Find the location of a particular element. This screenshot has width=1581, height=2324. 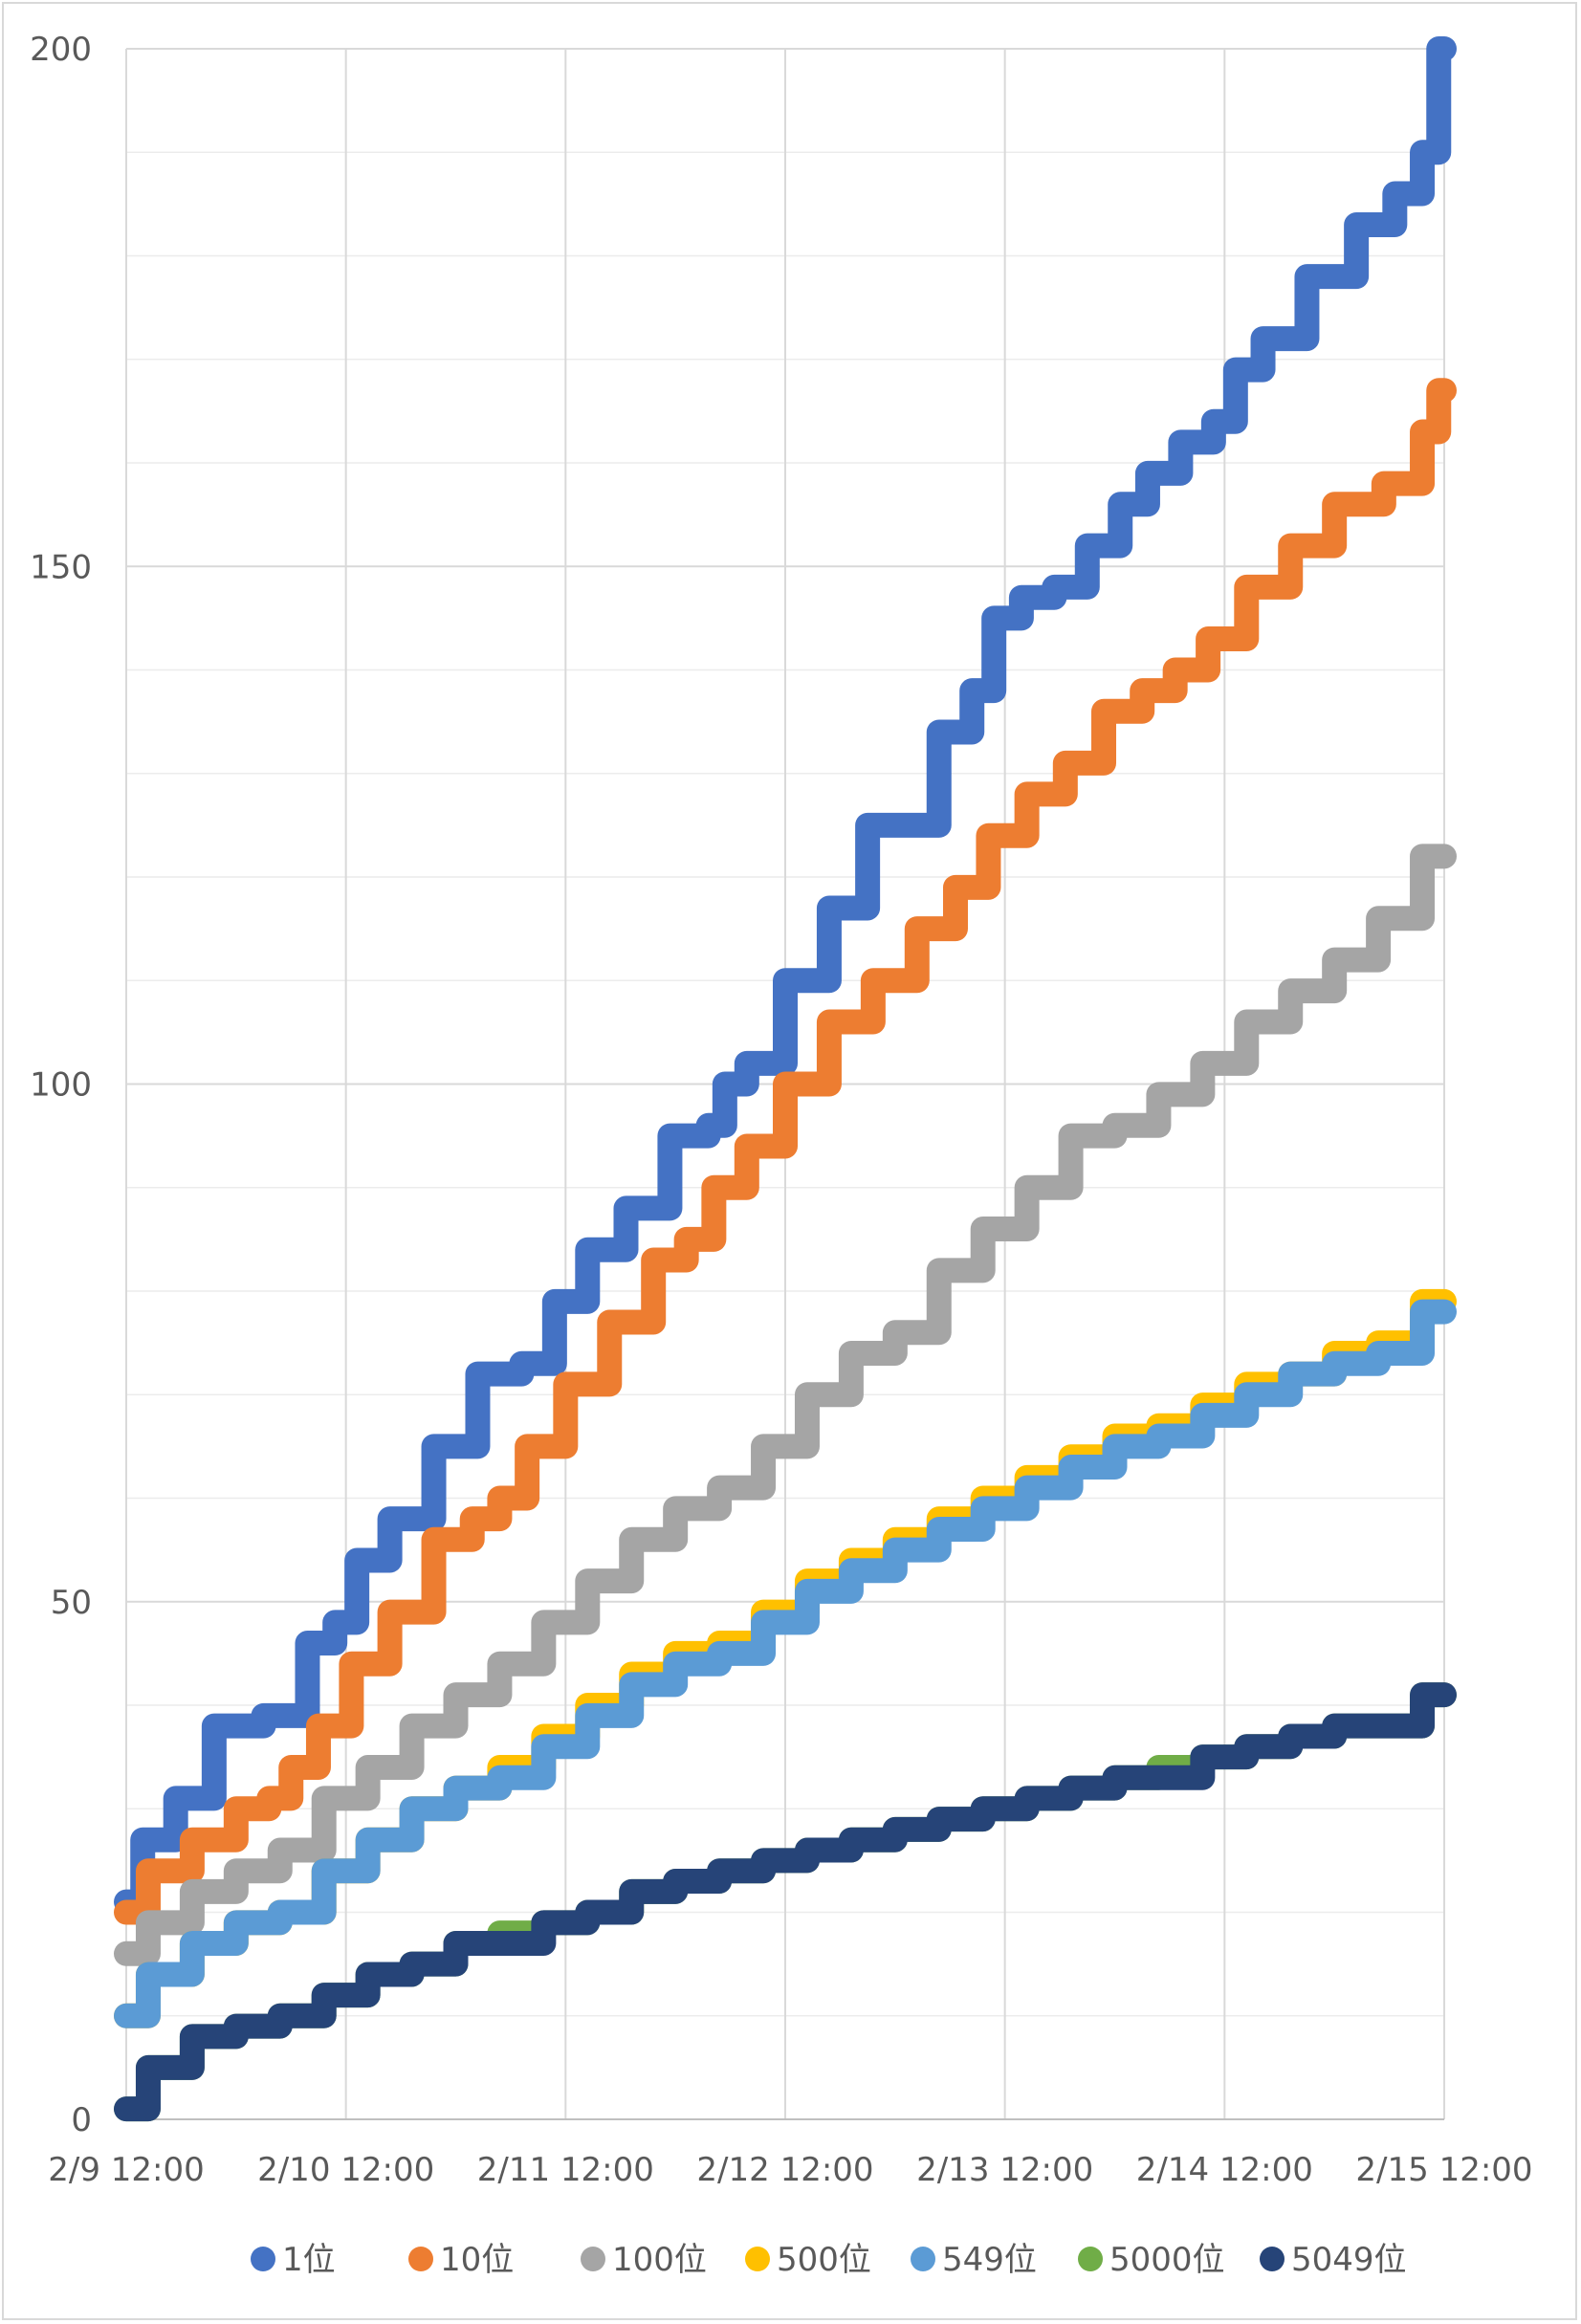

x-tick-label: 2/11 12:00 is located at coordinates (566, 2170).